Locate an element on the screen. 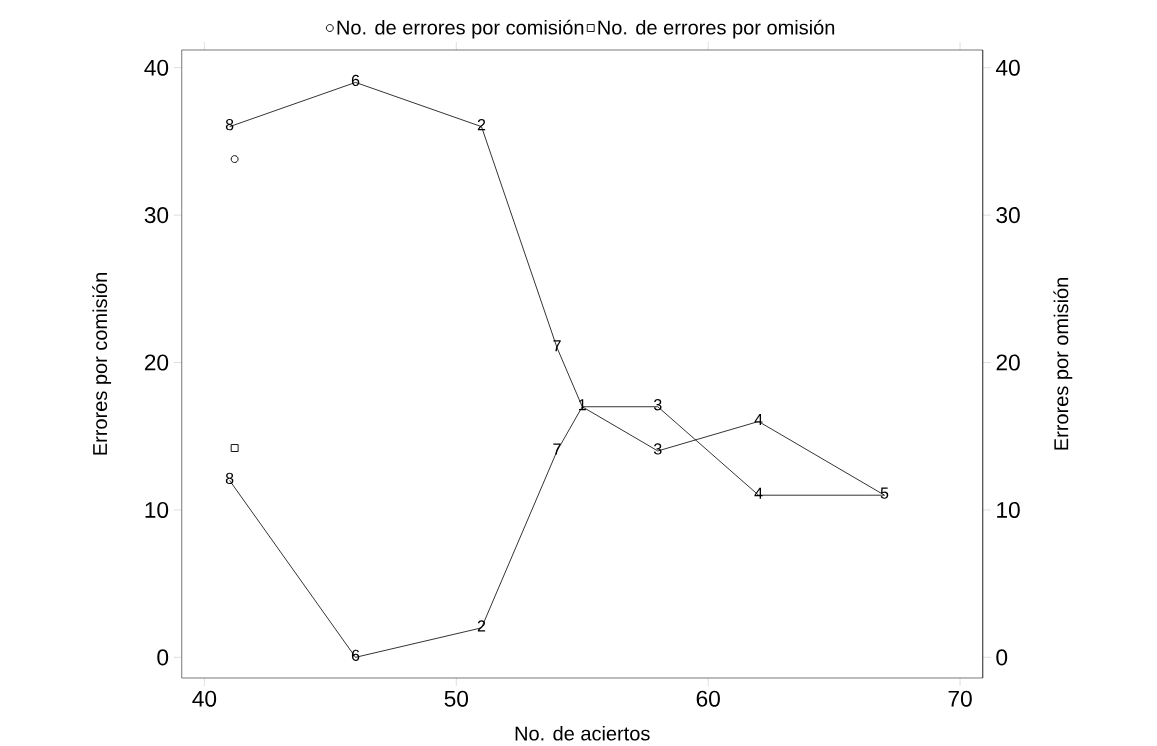 The width and height of the screenshot is (1157, 746). annotation: 2 is located at coordinates (481, 125).